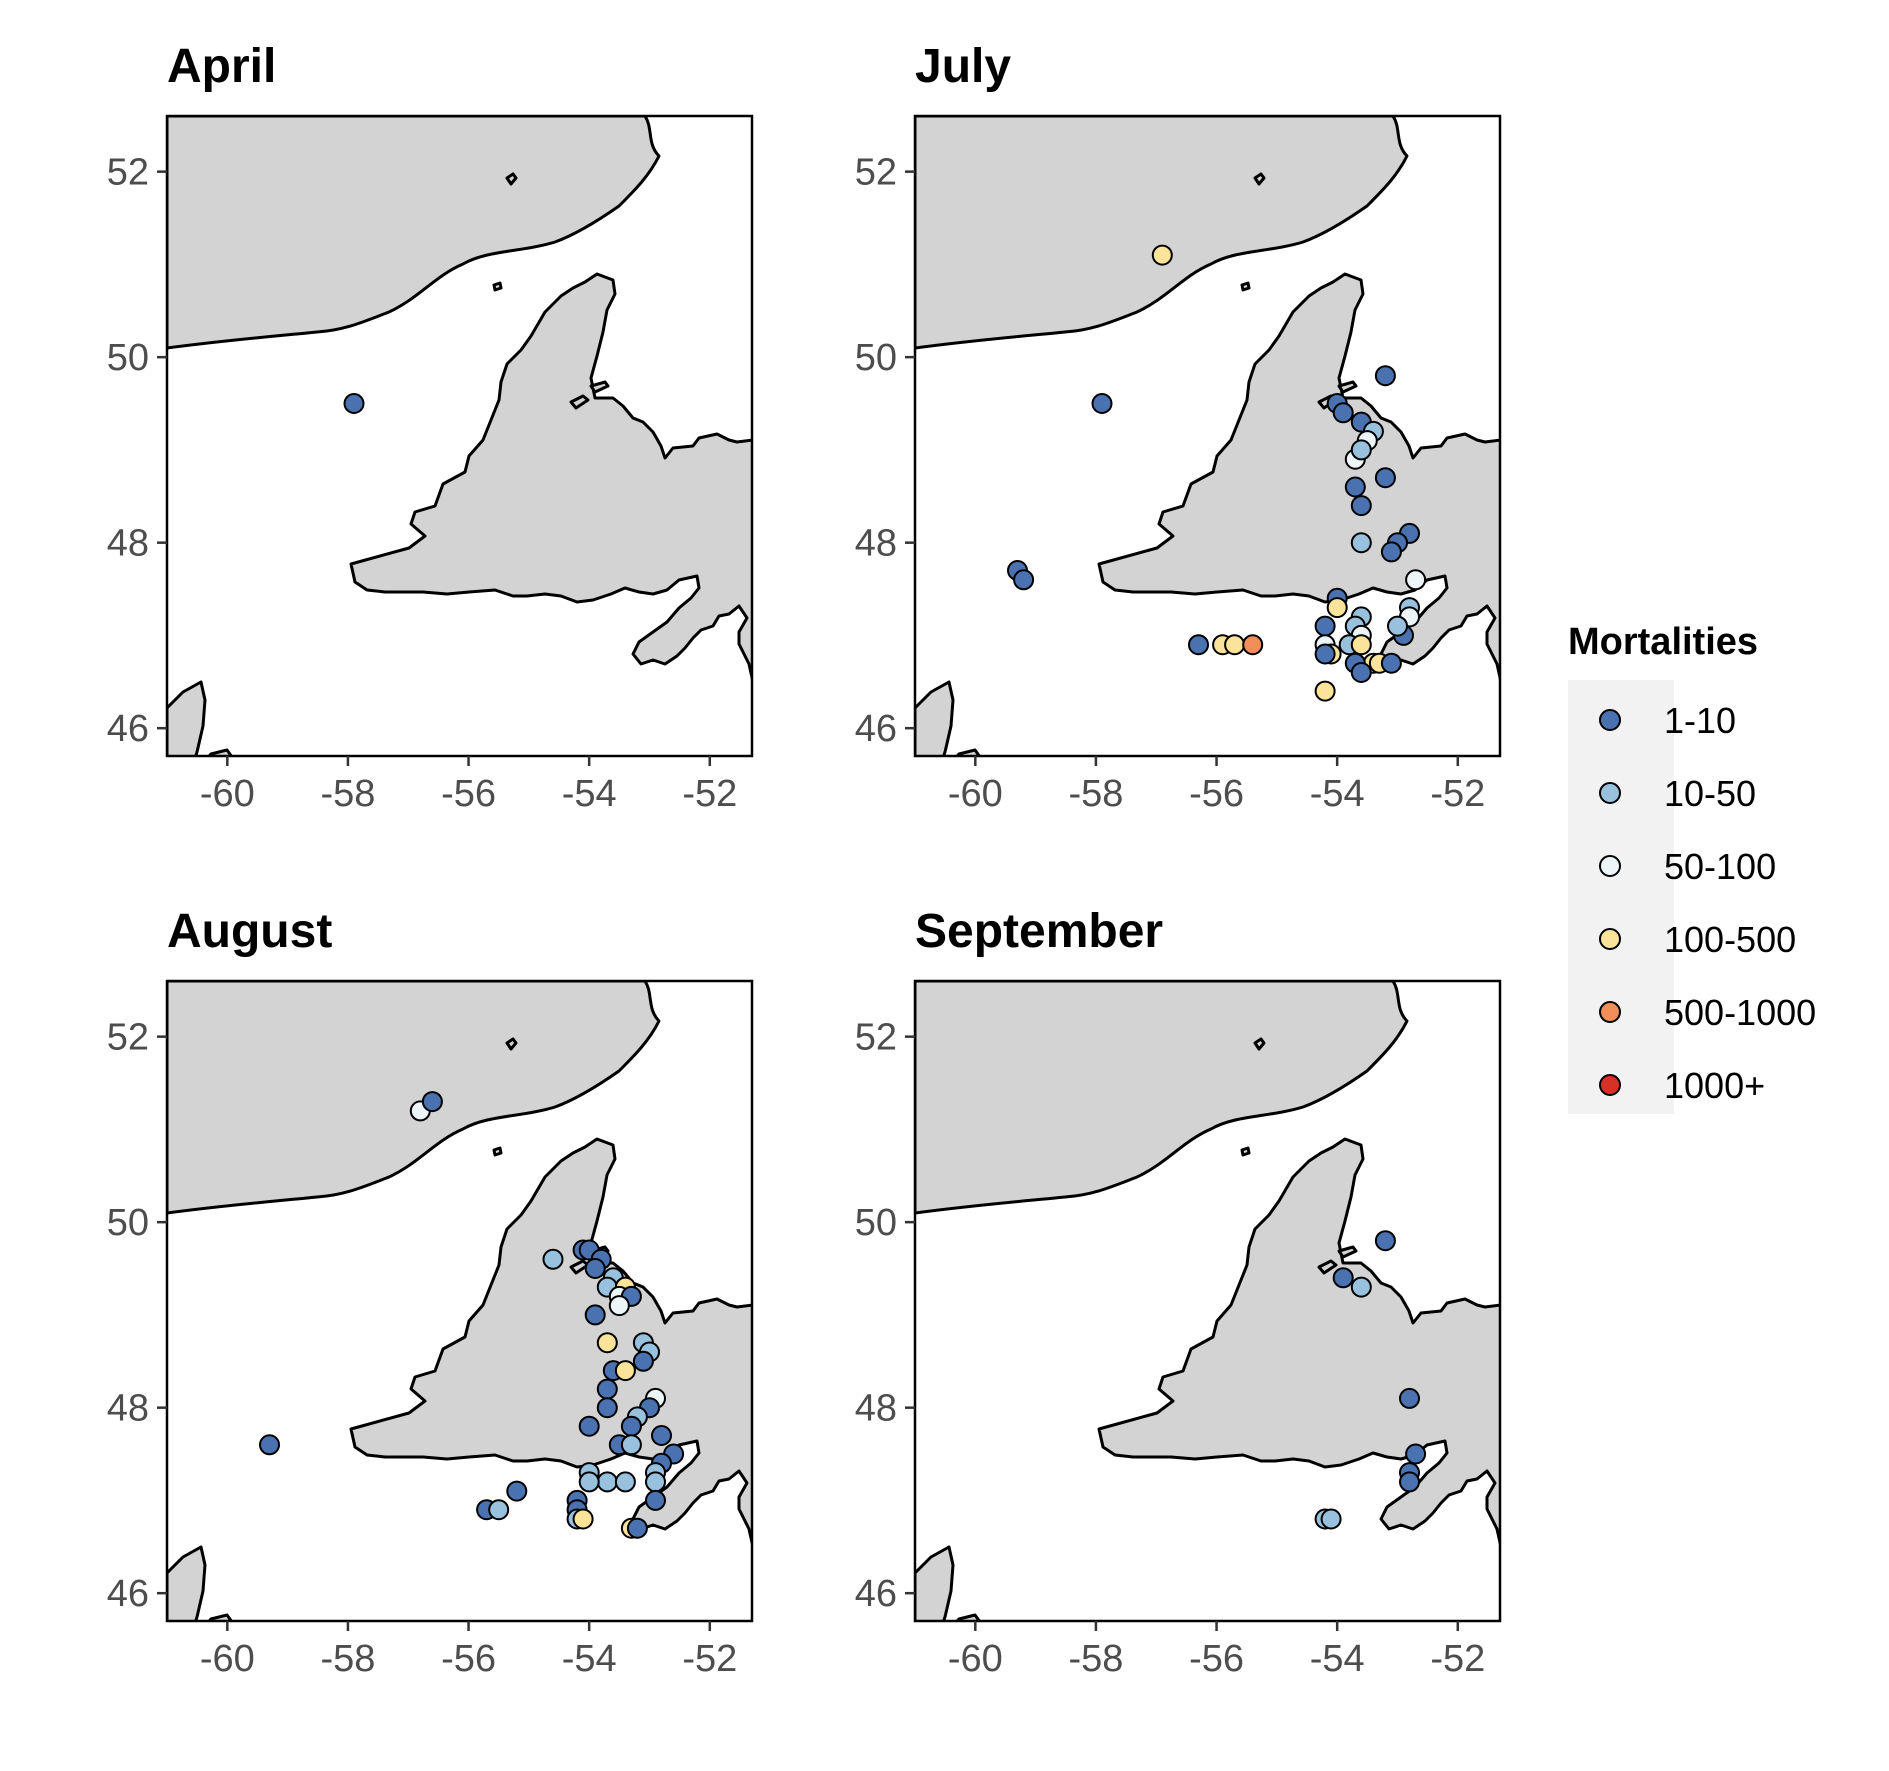 The width and height of the screenshot is (1889, 1771). What do you see at coordinates (1720, 866) in the screenshot?
I see `legend-label: 50-100` at bounding box center [1720, 866].